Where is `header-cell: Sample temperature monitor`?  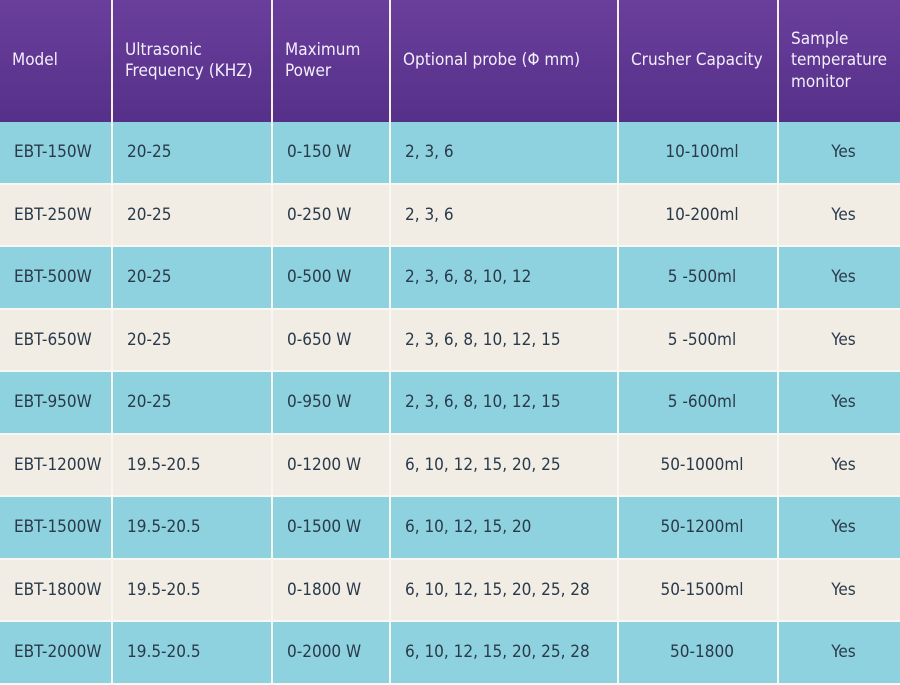
header-cell: Sample temperature monitor is located at coordinates (839, 61).